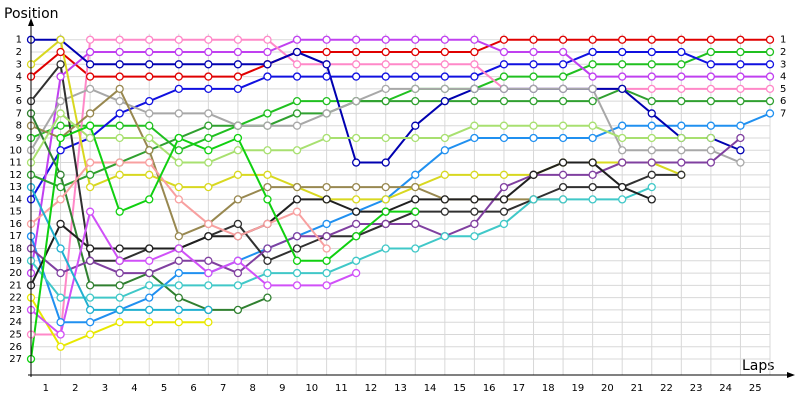 The height and width of the screenshot is (400, 800). I want to click on x-tick-label: 22, so click(666, 388).